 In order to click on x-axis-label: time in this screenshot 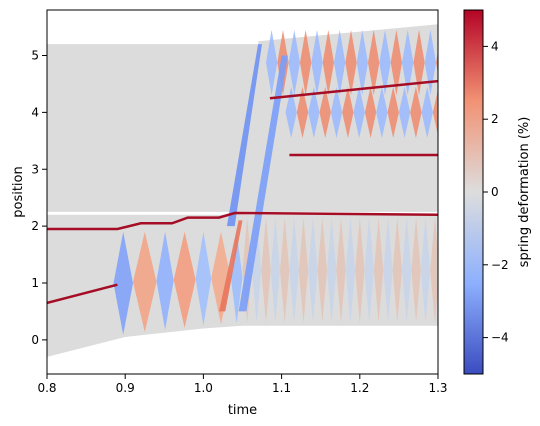, I will do `click(242, 410)`.